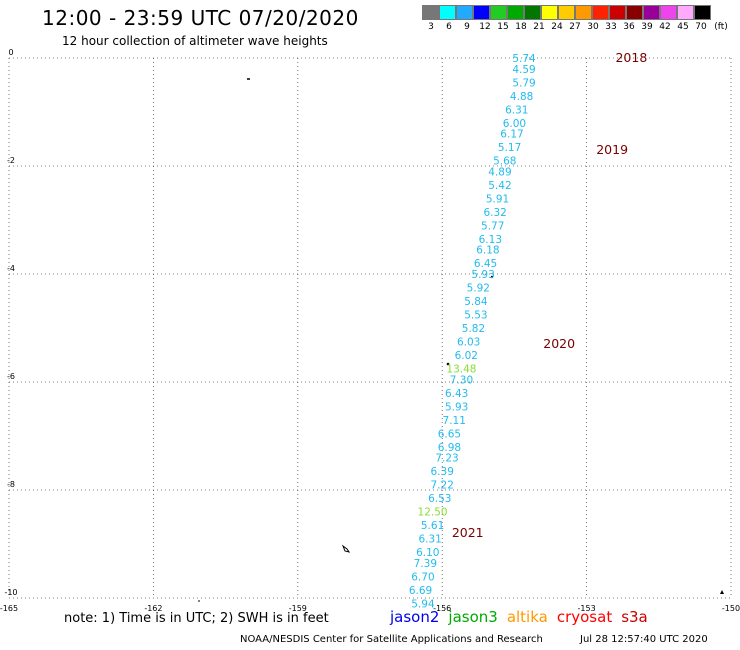 This screenshot has height=650, width=740. Describe the element at coordinates (11, 484) in the screenshot. I see `y-tick-label: -8` at that location.